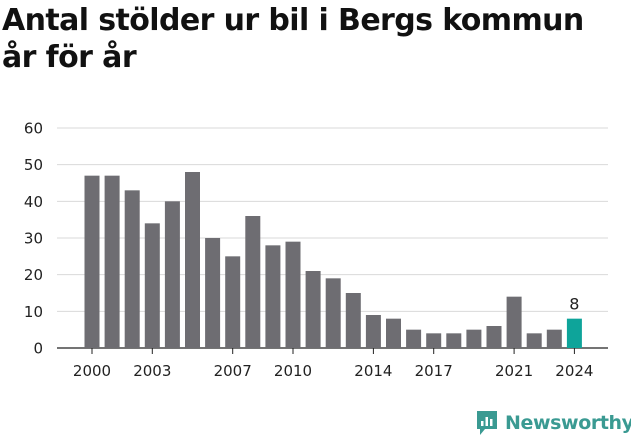  What do you see at coordinates (233, 302) in the screenshot?
I see `bar-2007` at bounding box center [233, 302].